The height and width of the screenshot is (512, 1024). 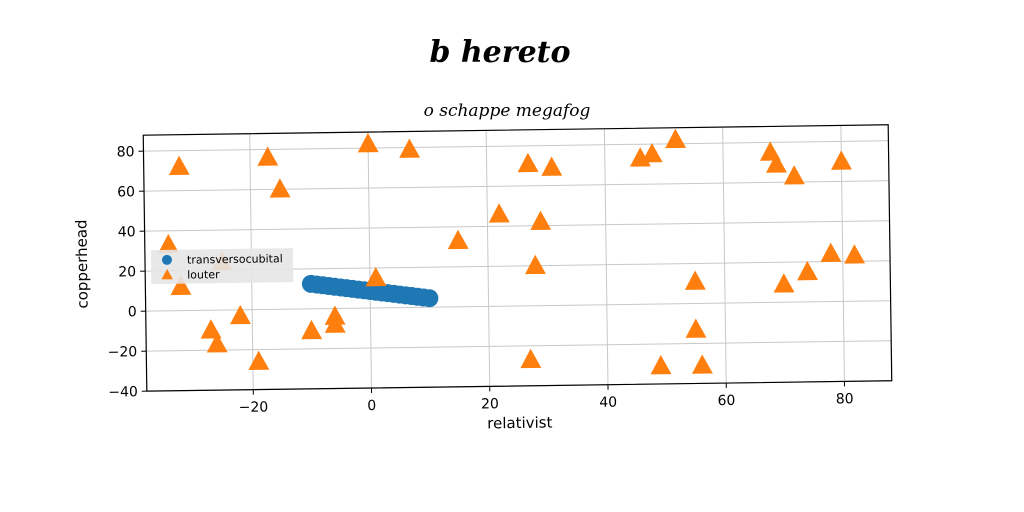 I want to click on x-tick-label: 20, so click(x=490, y=404).